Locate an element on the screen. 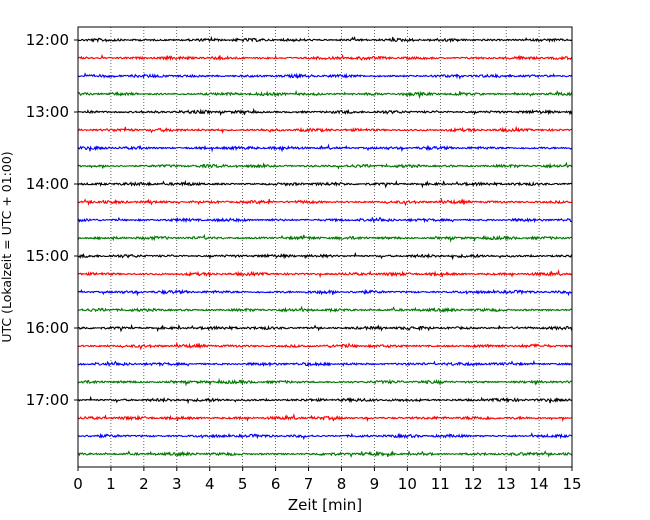 Image resolution: width=650 pixels, height=520 pixels. y-tick-label: 16:00 is located at coordinates (47, 328).